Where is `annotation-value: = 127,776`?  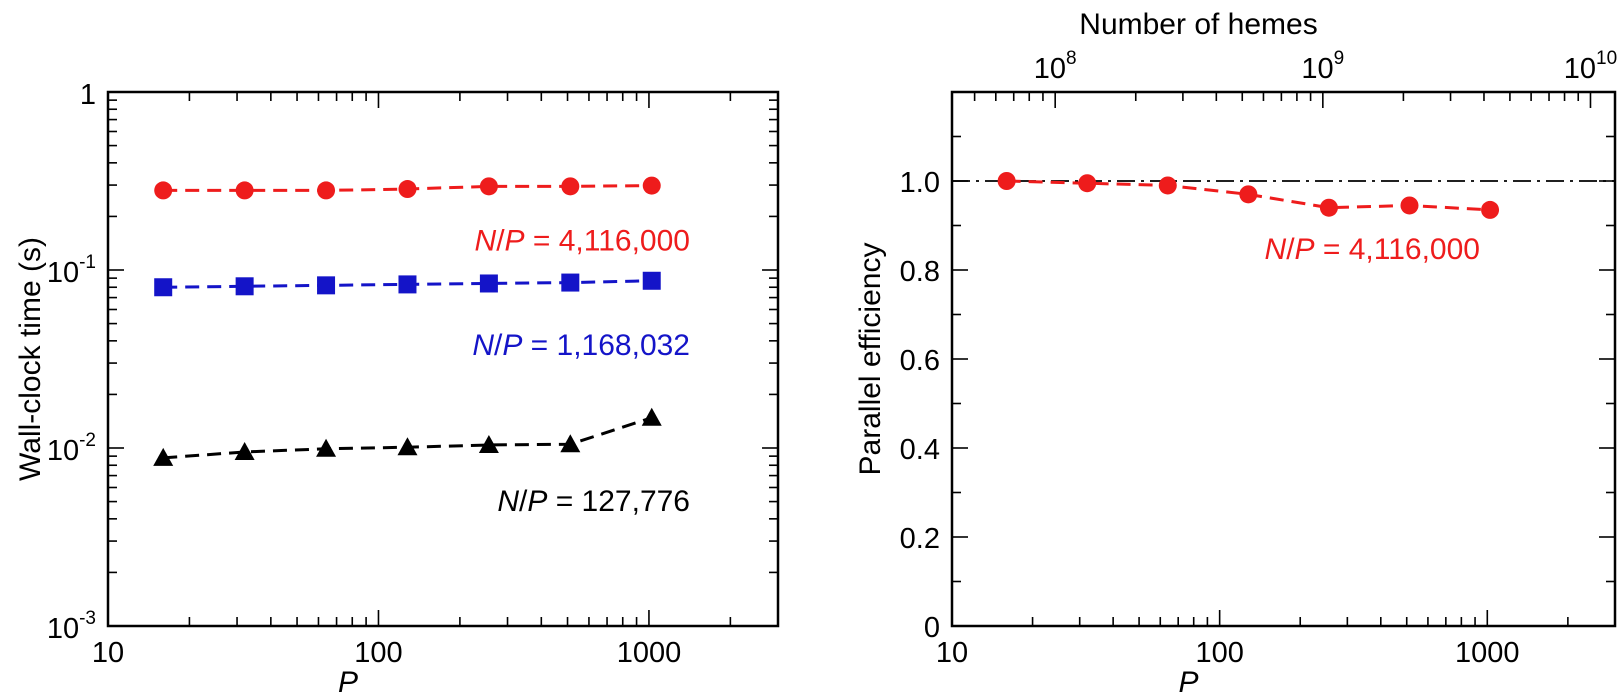 annotation-value: = 127,776 is located at coordinates (618, 501).